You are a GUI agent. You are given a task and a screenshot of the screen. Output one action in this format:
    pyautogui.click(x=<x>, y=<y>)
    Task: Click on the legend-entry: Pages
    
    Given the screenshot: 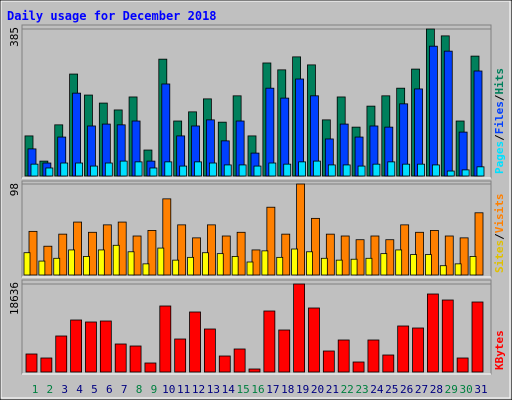 What is the action you would take?
    pyautogui.click(x=499, y=157)
    